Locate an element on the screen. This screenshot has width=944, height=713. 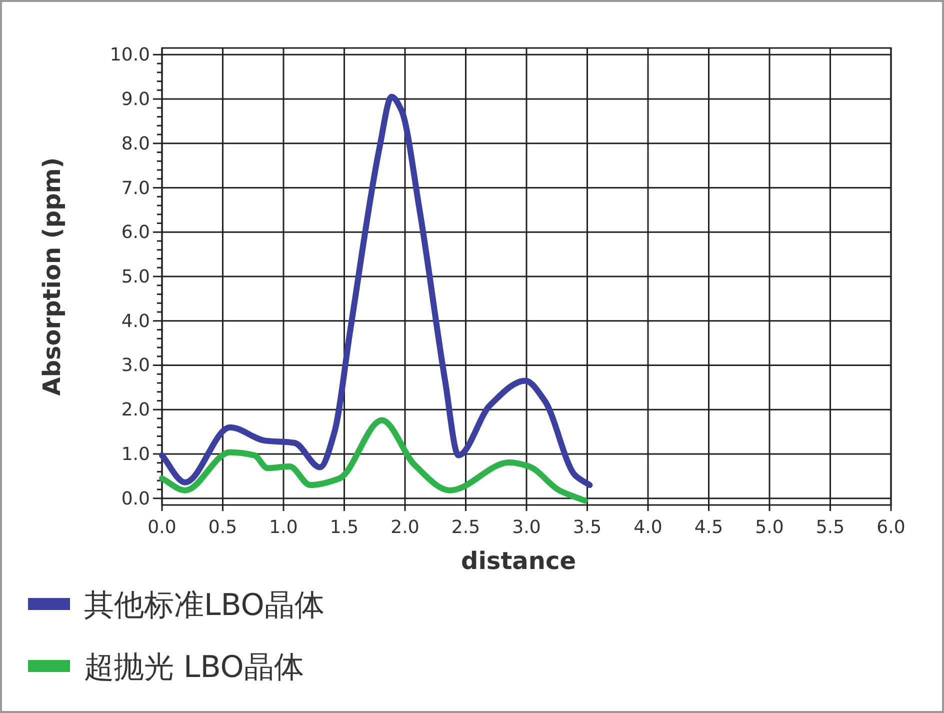
legend-label: 其他标准LBO晶体 is located at coordinates (204, 605).